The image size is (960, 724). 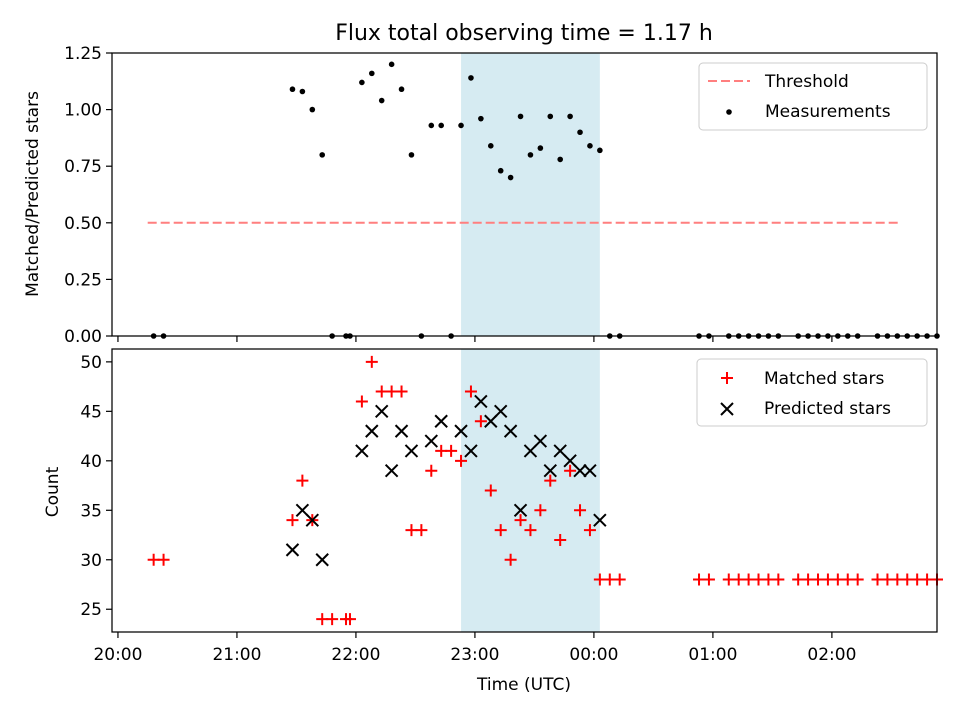 I want to click on bottom-x-tick-label: 21:00, so click(x=236, y=655).